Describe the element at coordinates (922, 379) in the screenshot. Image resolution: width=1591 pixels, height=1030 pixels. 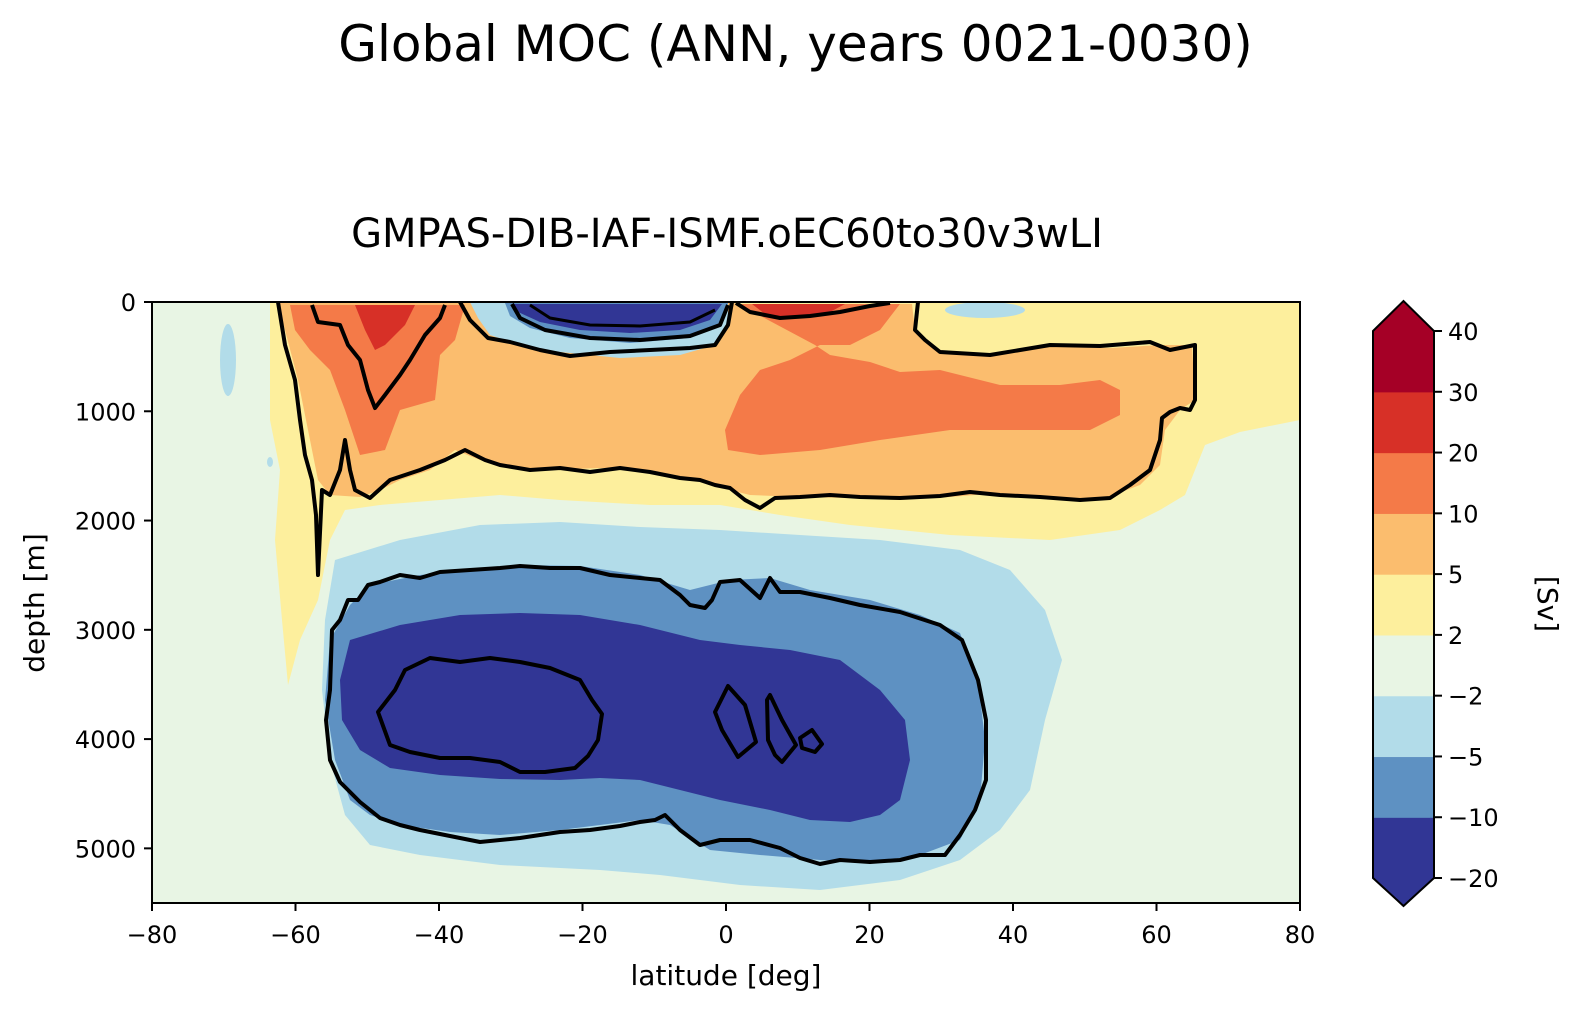
I see `fill-upper-10-20-north` at that location.